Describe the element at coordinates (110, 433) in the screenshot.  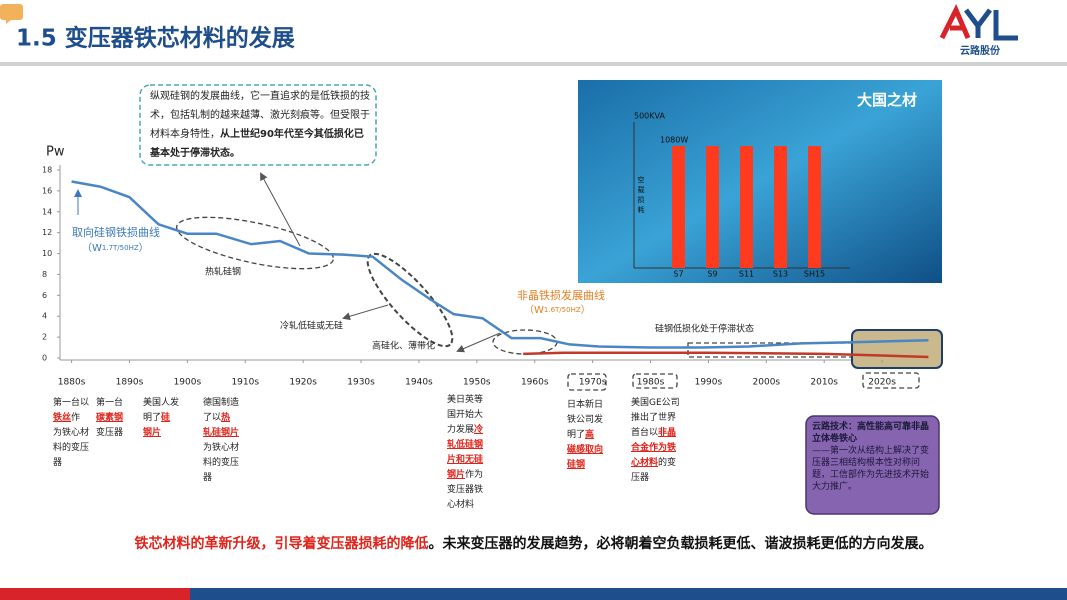
I see `note-text: 变压器` at that location.